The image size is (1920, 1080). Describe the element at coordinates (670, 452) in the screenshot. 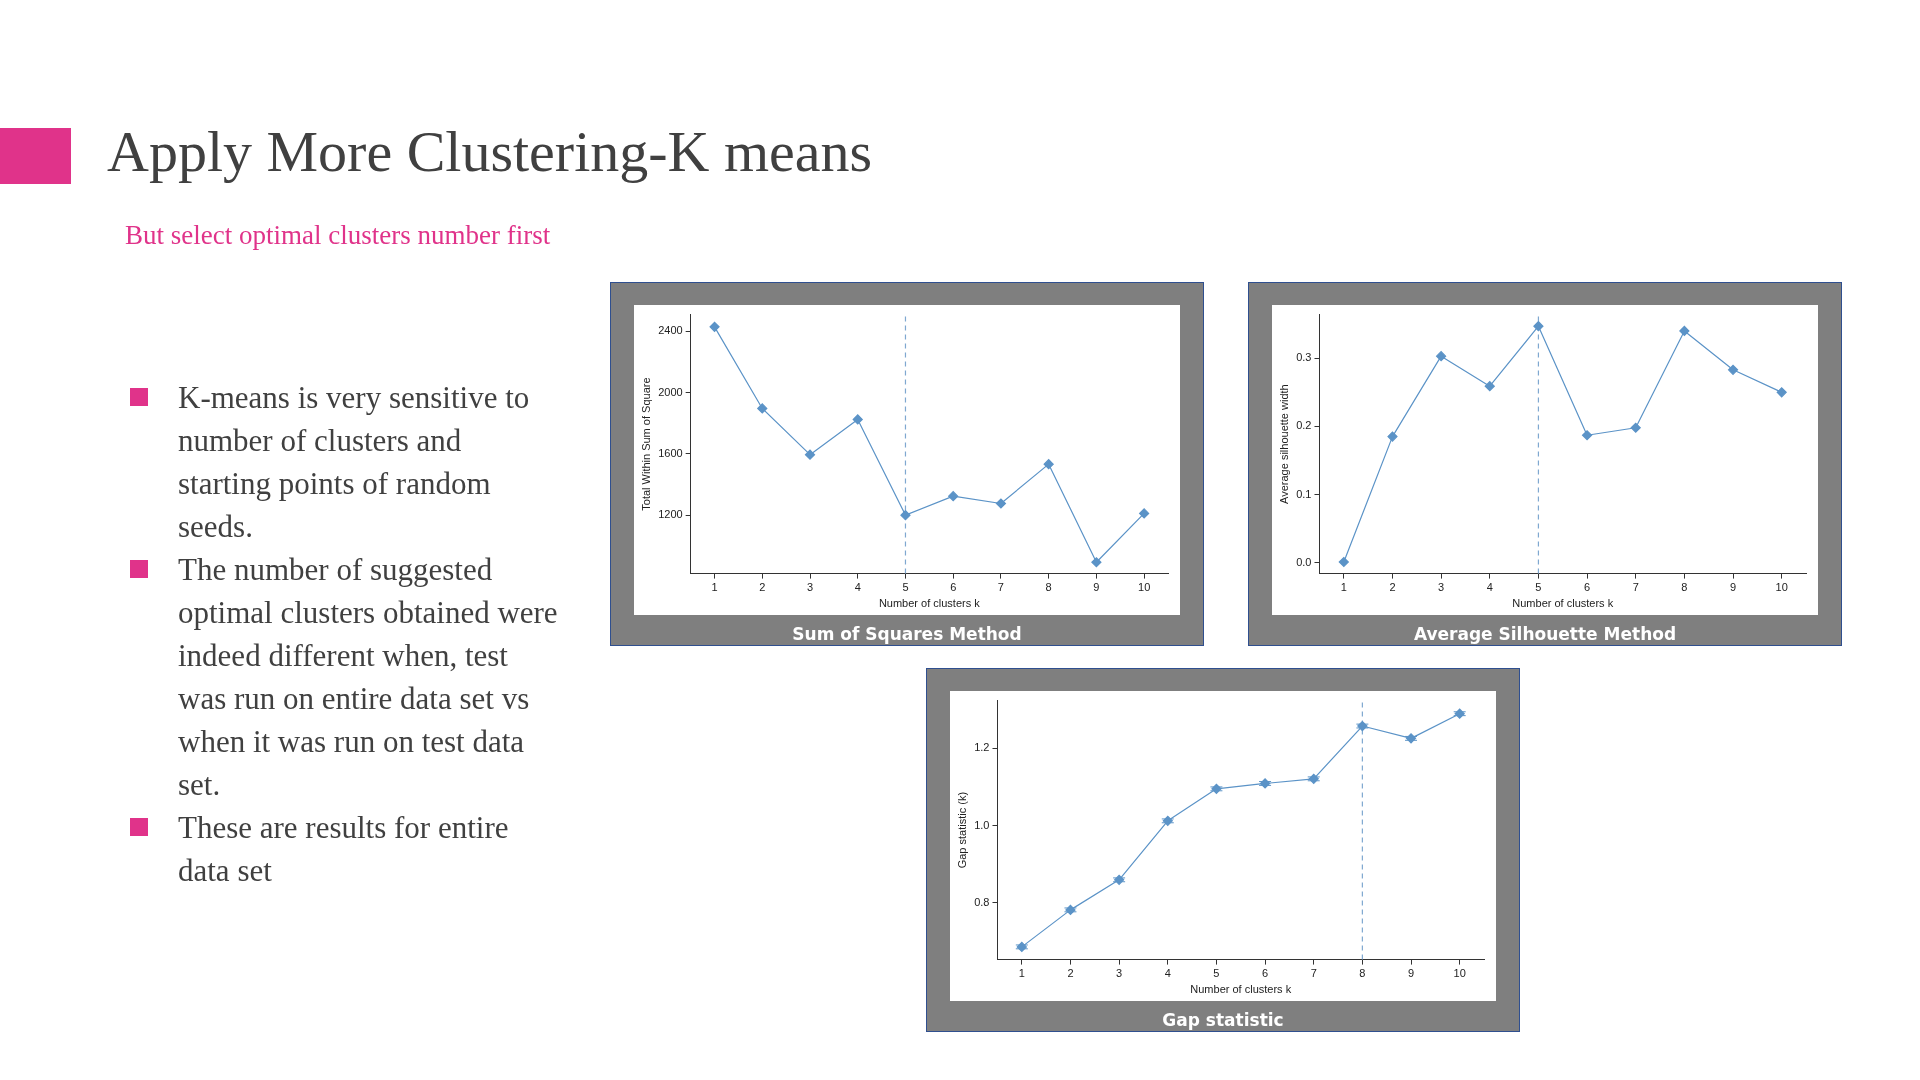

I see `y-tick-label: 1600` at that location.